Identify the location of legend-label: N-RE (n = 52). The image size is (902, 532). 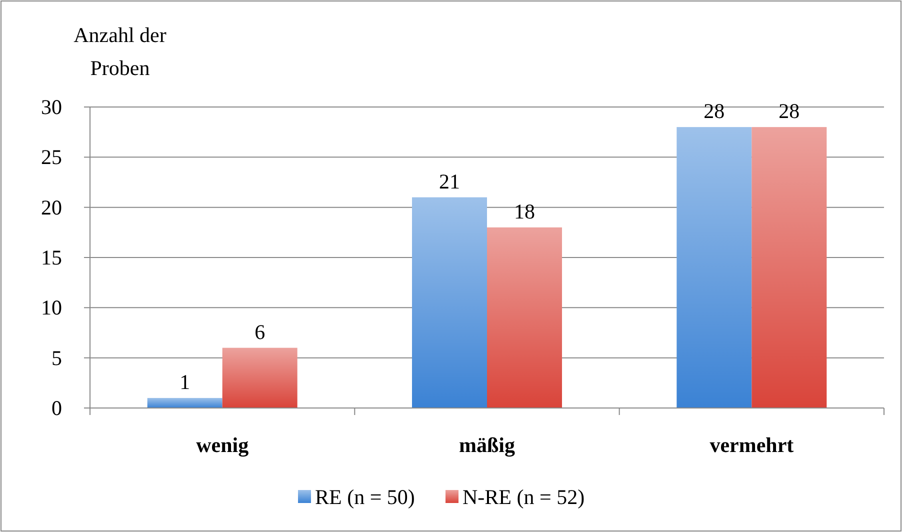
(523, 497).